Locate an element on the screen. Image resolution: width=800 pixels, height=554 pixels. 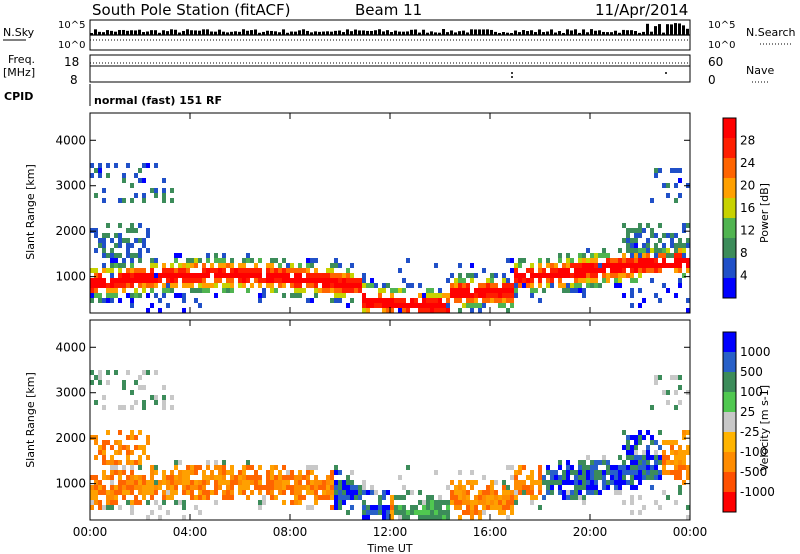
colorbar-tick: -25 is located at coordinates (750, 432).